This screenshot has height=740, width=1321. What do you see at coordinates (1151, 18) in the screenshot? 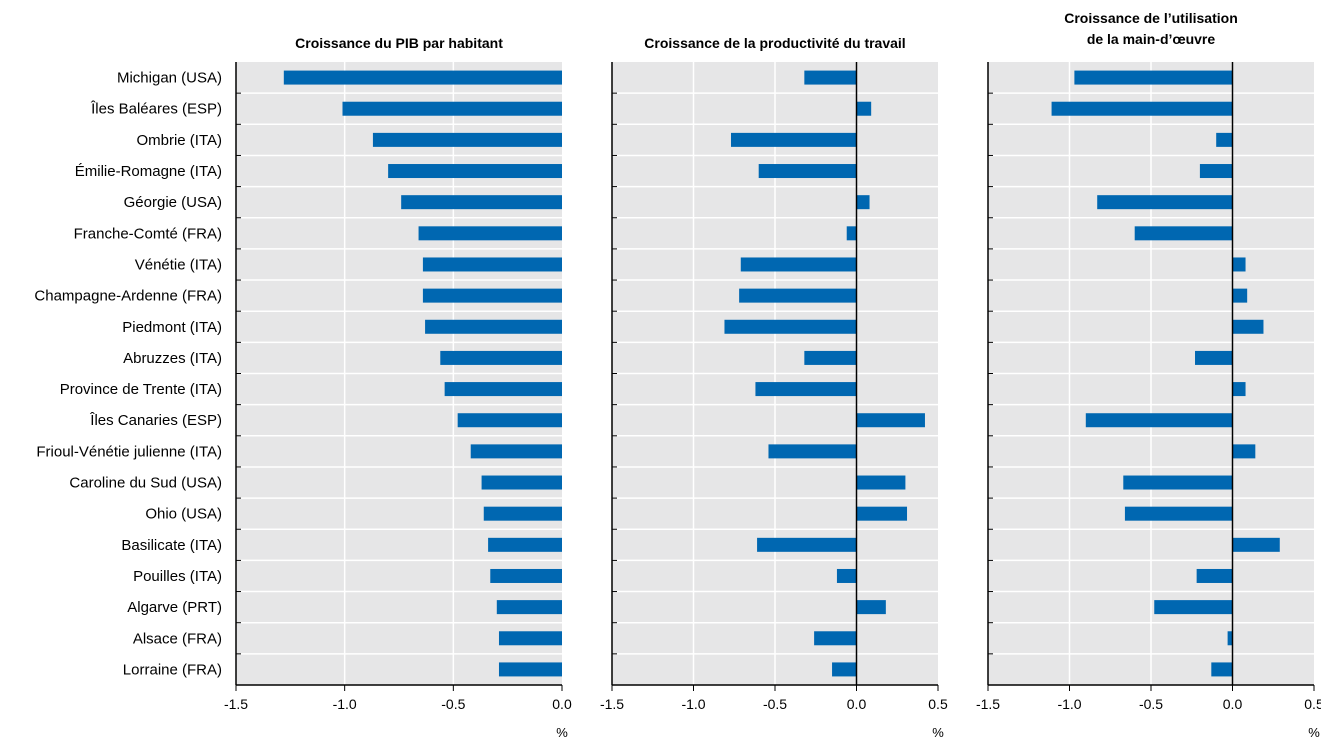
I see `panel-title: Croissance de l’utilisation` at bounding box center [1151, 18].